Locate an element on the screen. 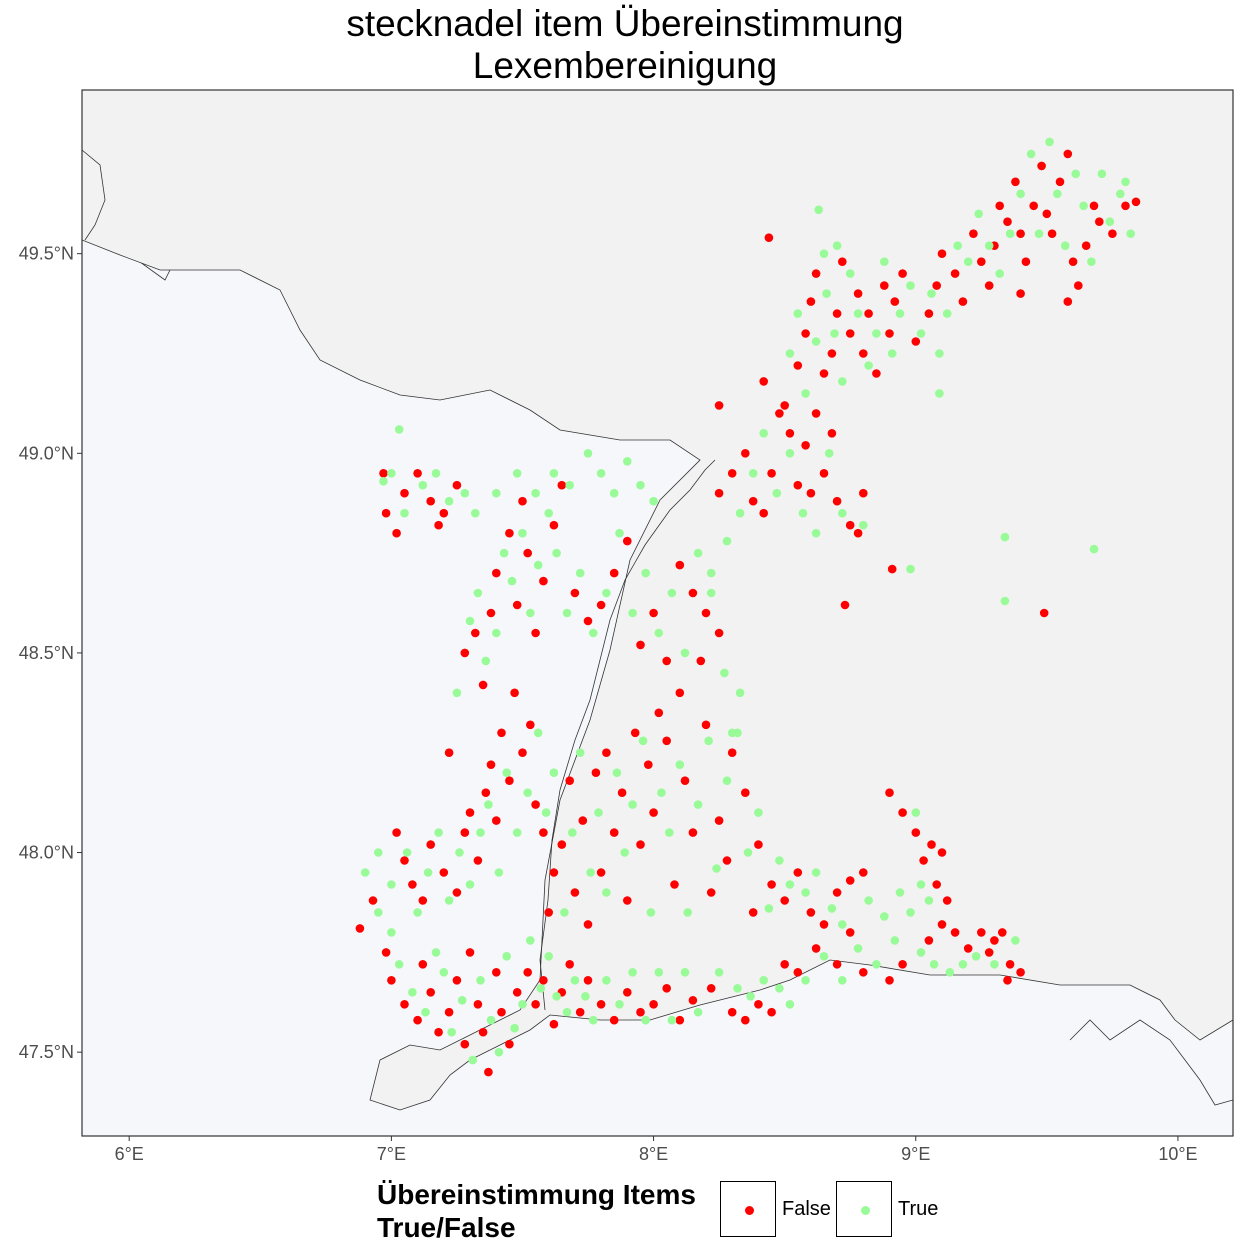  legend-key-true is located at coordinates (864, 1209).